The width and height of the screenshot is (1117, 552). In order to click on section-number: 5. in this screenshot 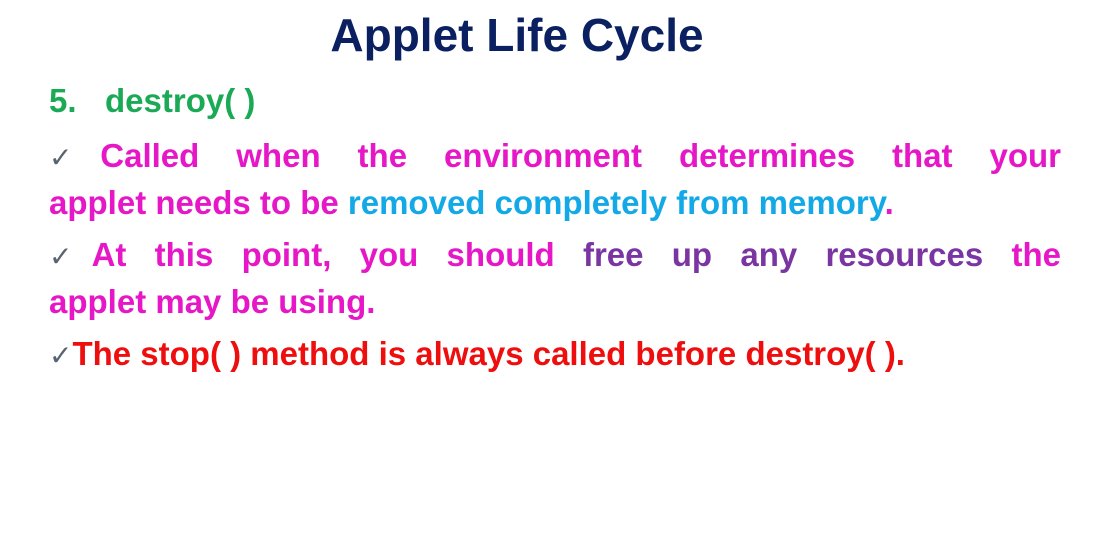, I will do `click(63, 100)`.